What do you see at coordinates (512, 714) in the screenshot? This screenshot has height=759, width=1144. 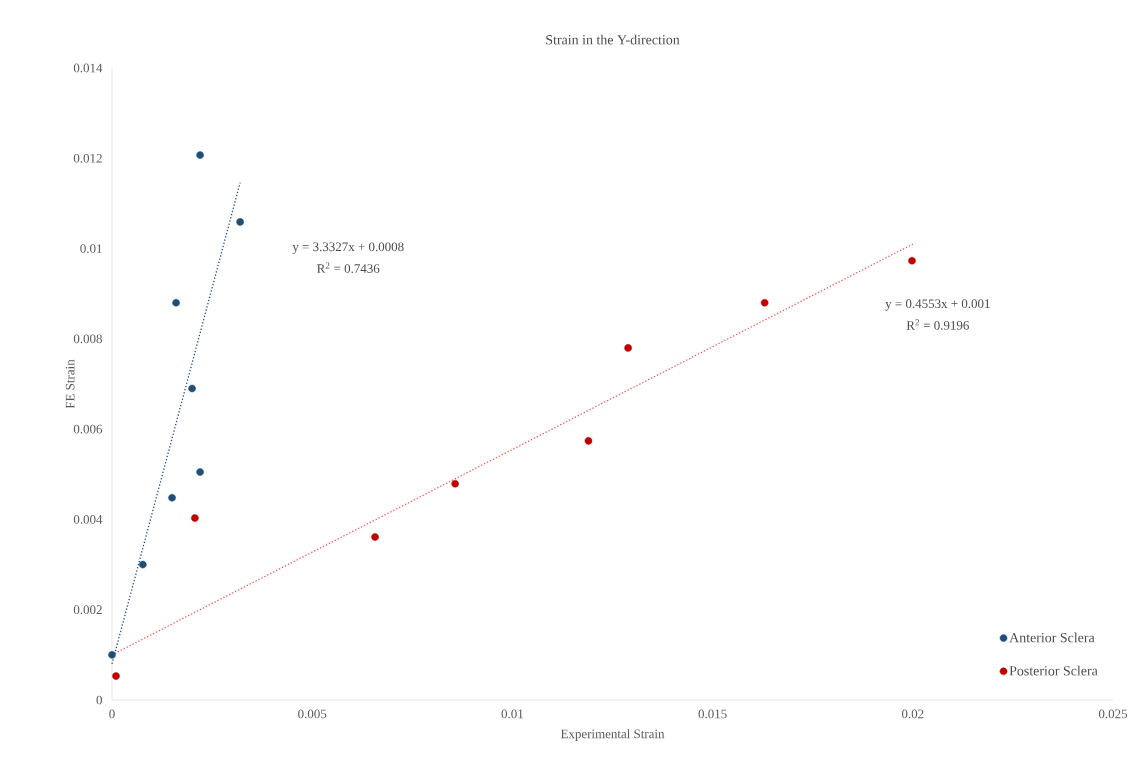 I see `x-tick-label: 0.01` at bounding box center [512, 714].